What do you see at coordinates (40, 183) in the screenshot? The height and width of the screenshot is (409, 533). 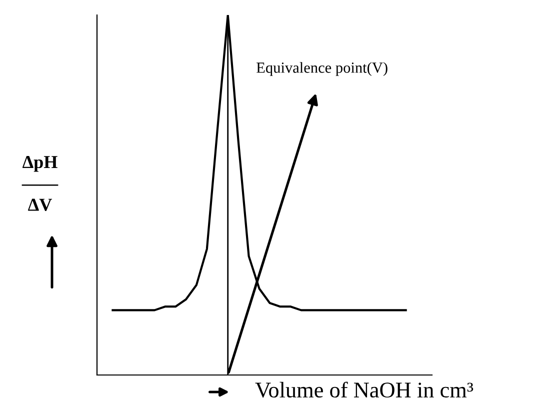 I see `y-axis-title: ΔpH —— ΔV` at bounding box center [40, 183].